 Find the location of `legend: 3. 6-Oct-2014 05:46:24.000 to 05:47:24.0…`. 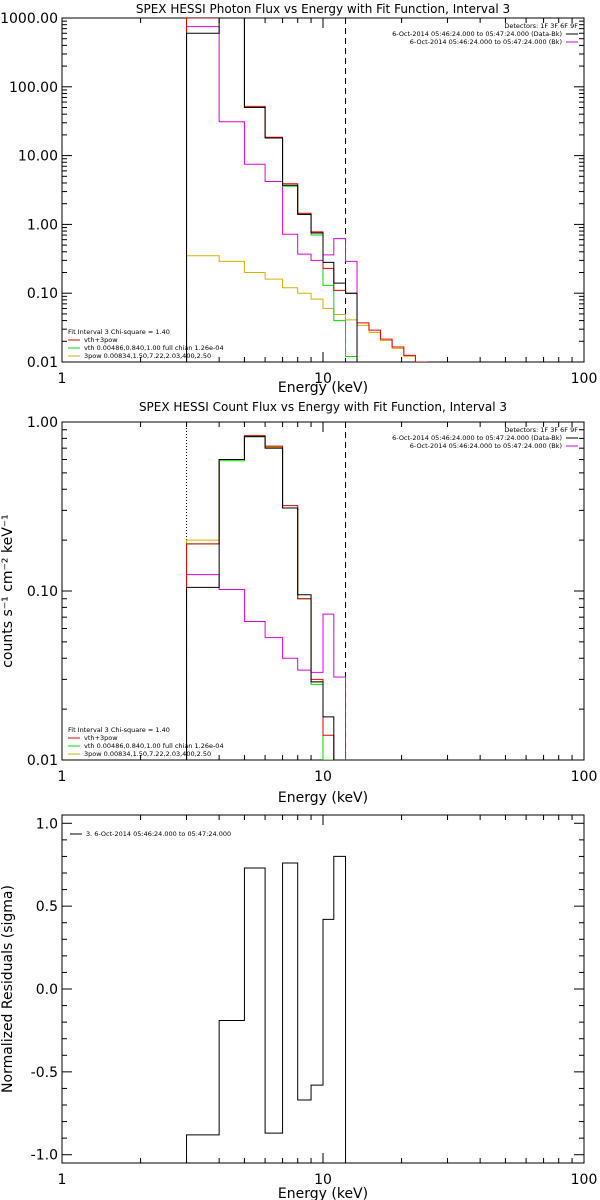

legend: 3. 6-Oct-2014 05:46:24.000 to 05:47:24.0… is located at coordinates (150, 834).